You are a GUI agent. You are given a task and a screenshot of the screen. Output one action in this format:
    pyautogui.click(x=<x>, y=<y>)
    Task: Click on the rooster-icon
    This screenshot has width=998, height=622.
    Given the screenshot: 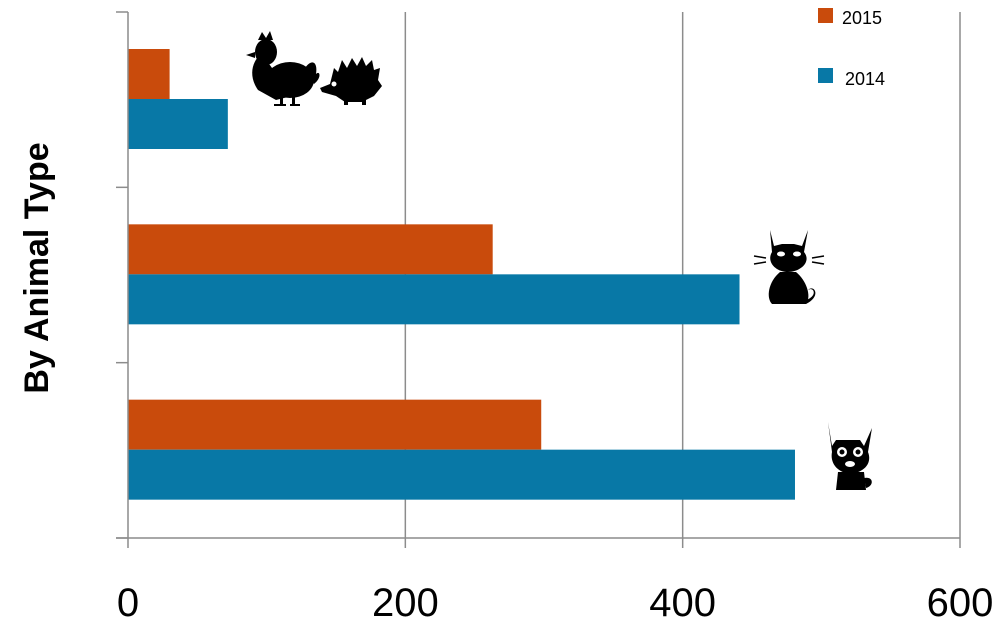 What is the action you would take?
    pyautogui.click(x=283, y=68)
    